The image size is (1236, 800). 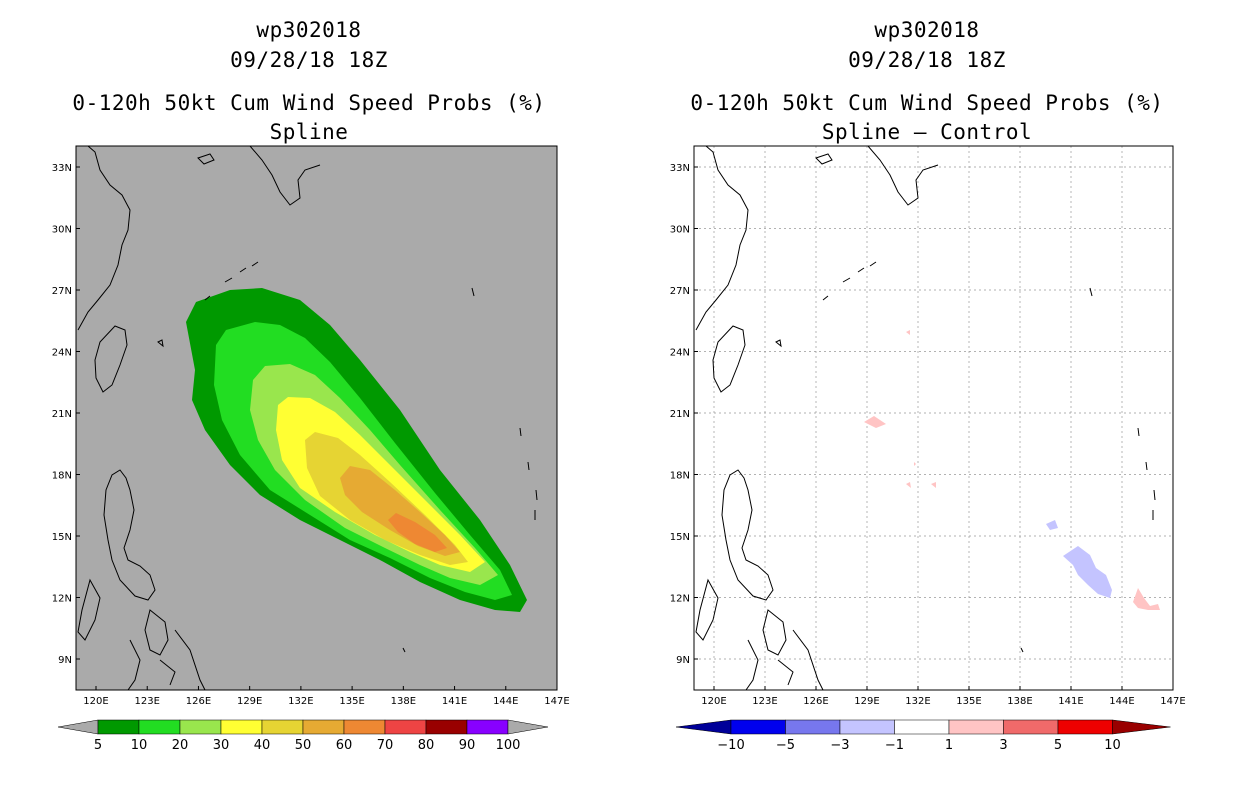 What do you see at coordinates (815, 701) in the screenshot?
I see `right-lon-label: 126E` at bounding box center [815, 701].